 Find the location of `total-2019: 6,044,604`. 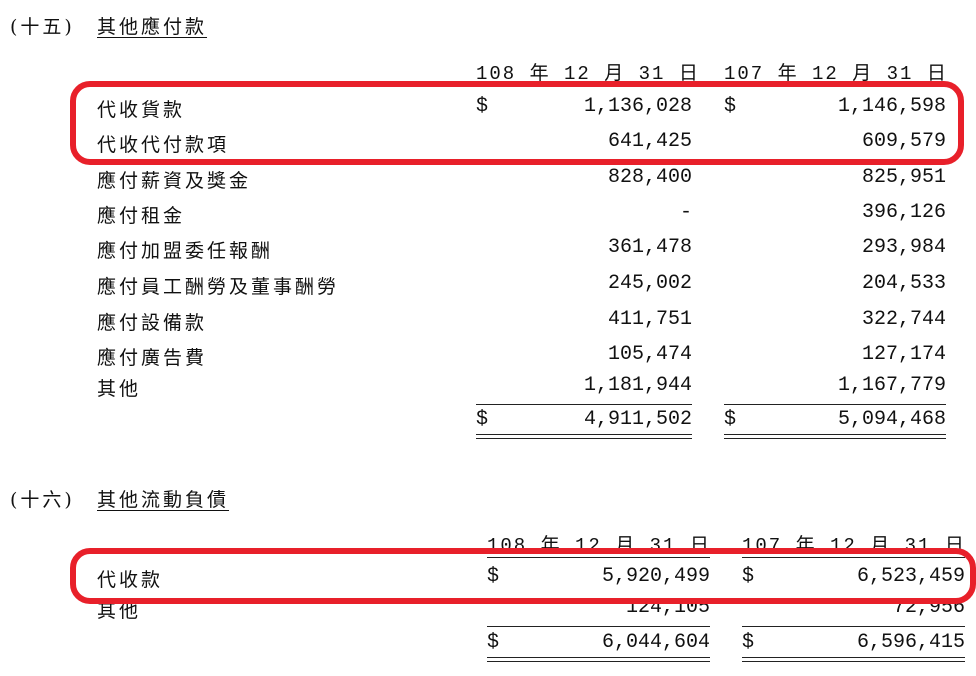

total-2019: 6,044,604 is located at coordinates (655, 642).